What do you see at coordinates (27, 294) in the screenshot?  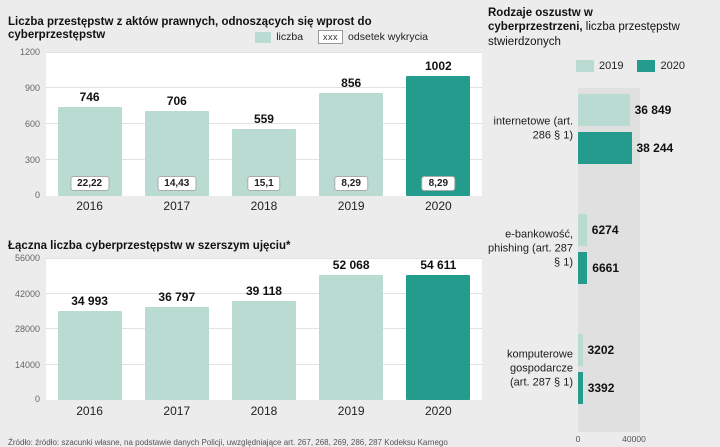 I see `y-axis-tick: 42000` at bounding box center [27, 294].